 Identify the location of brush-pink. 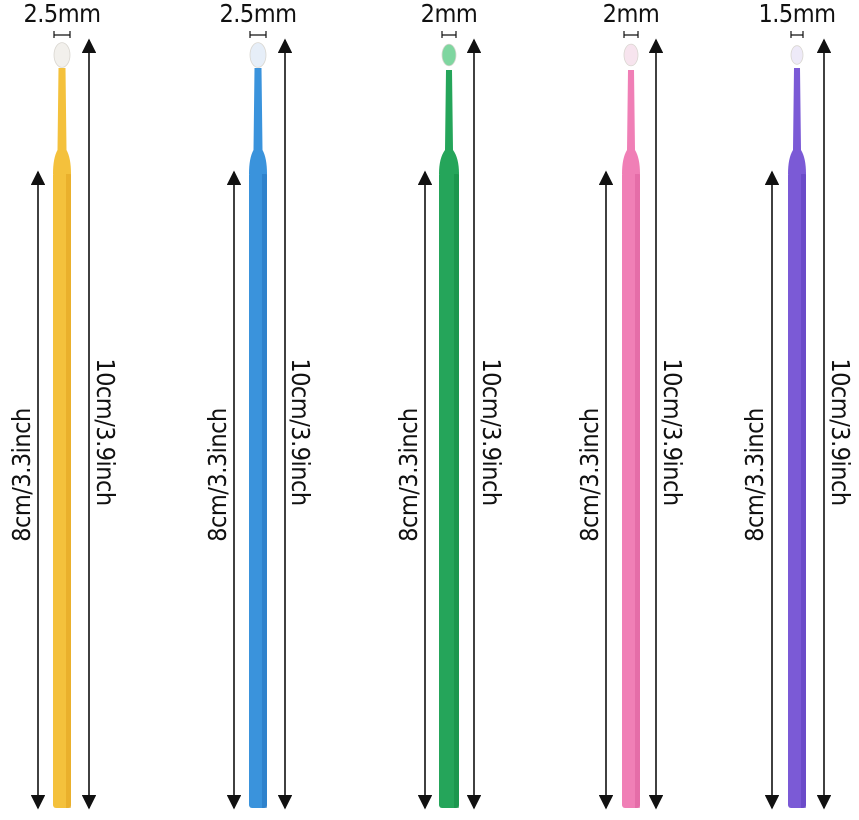
(631, 420).